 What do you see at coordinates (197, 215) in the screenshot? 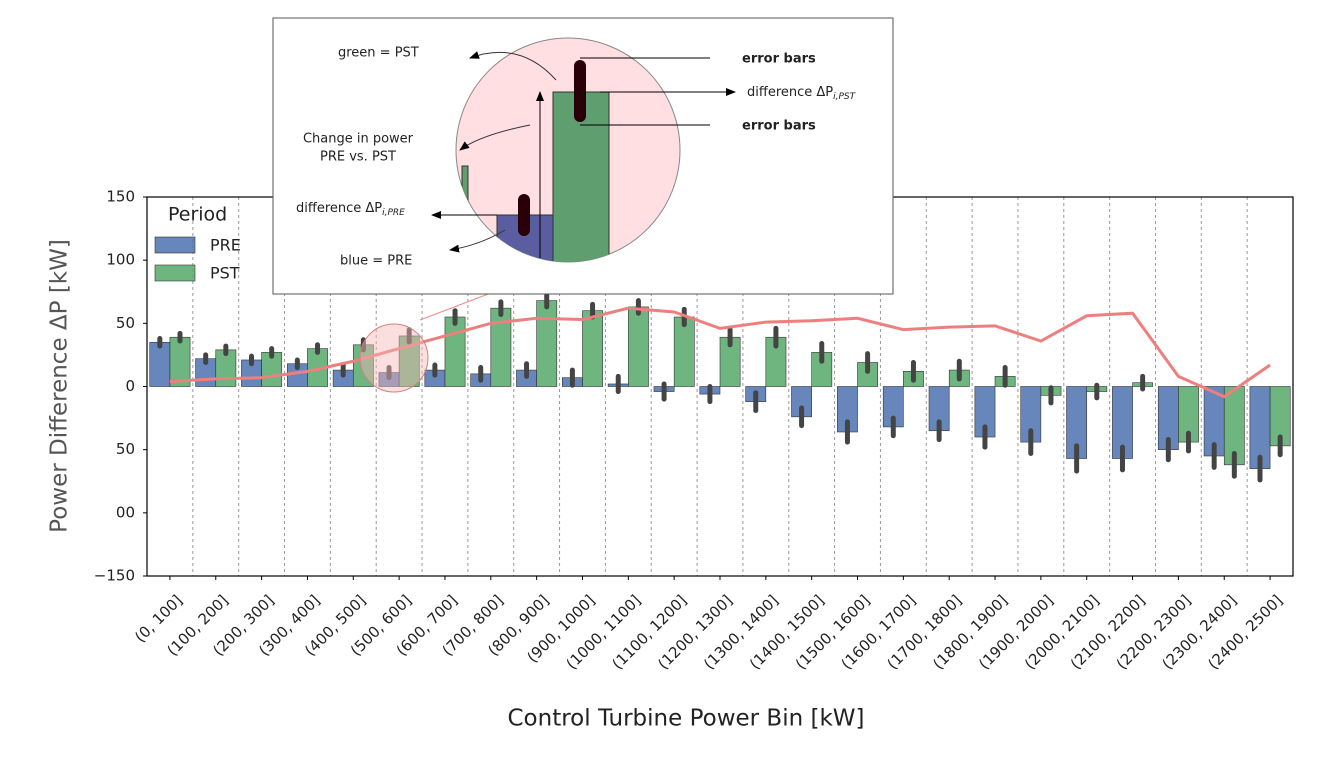
I see `legend-title: Period` at bounding box center [197, 215].